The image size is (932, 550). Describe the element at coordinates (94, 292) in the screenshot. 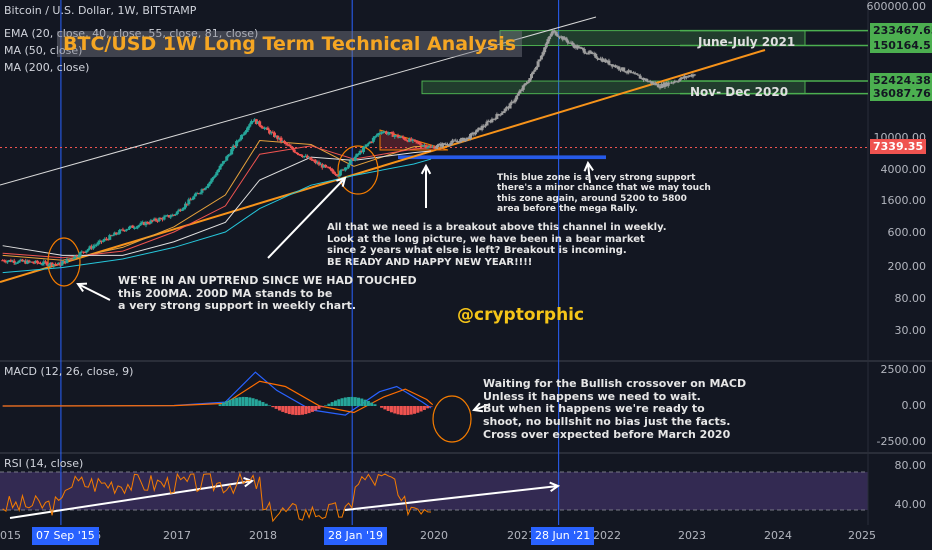

I see `arrow-uptrend` at that location.